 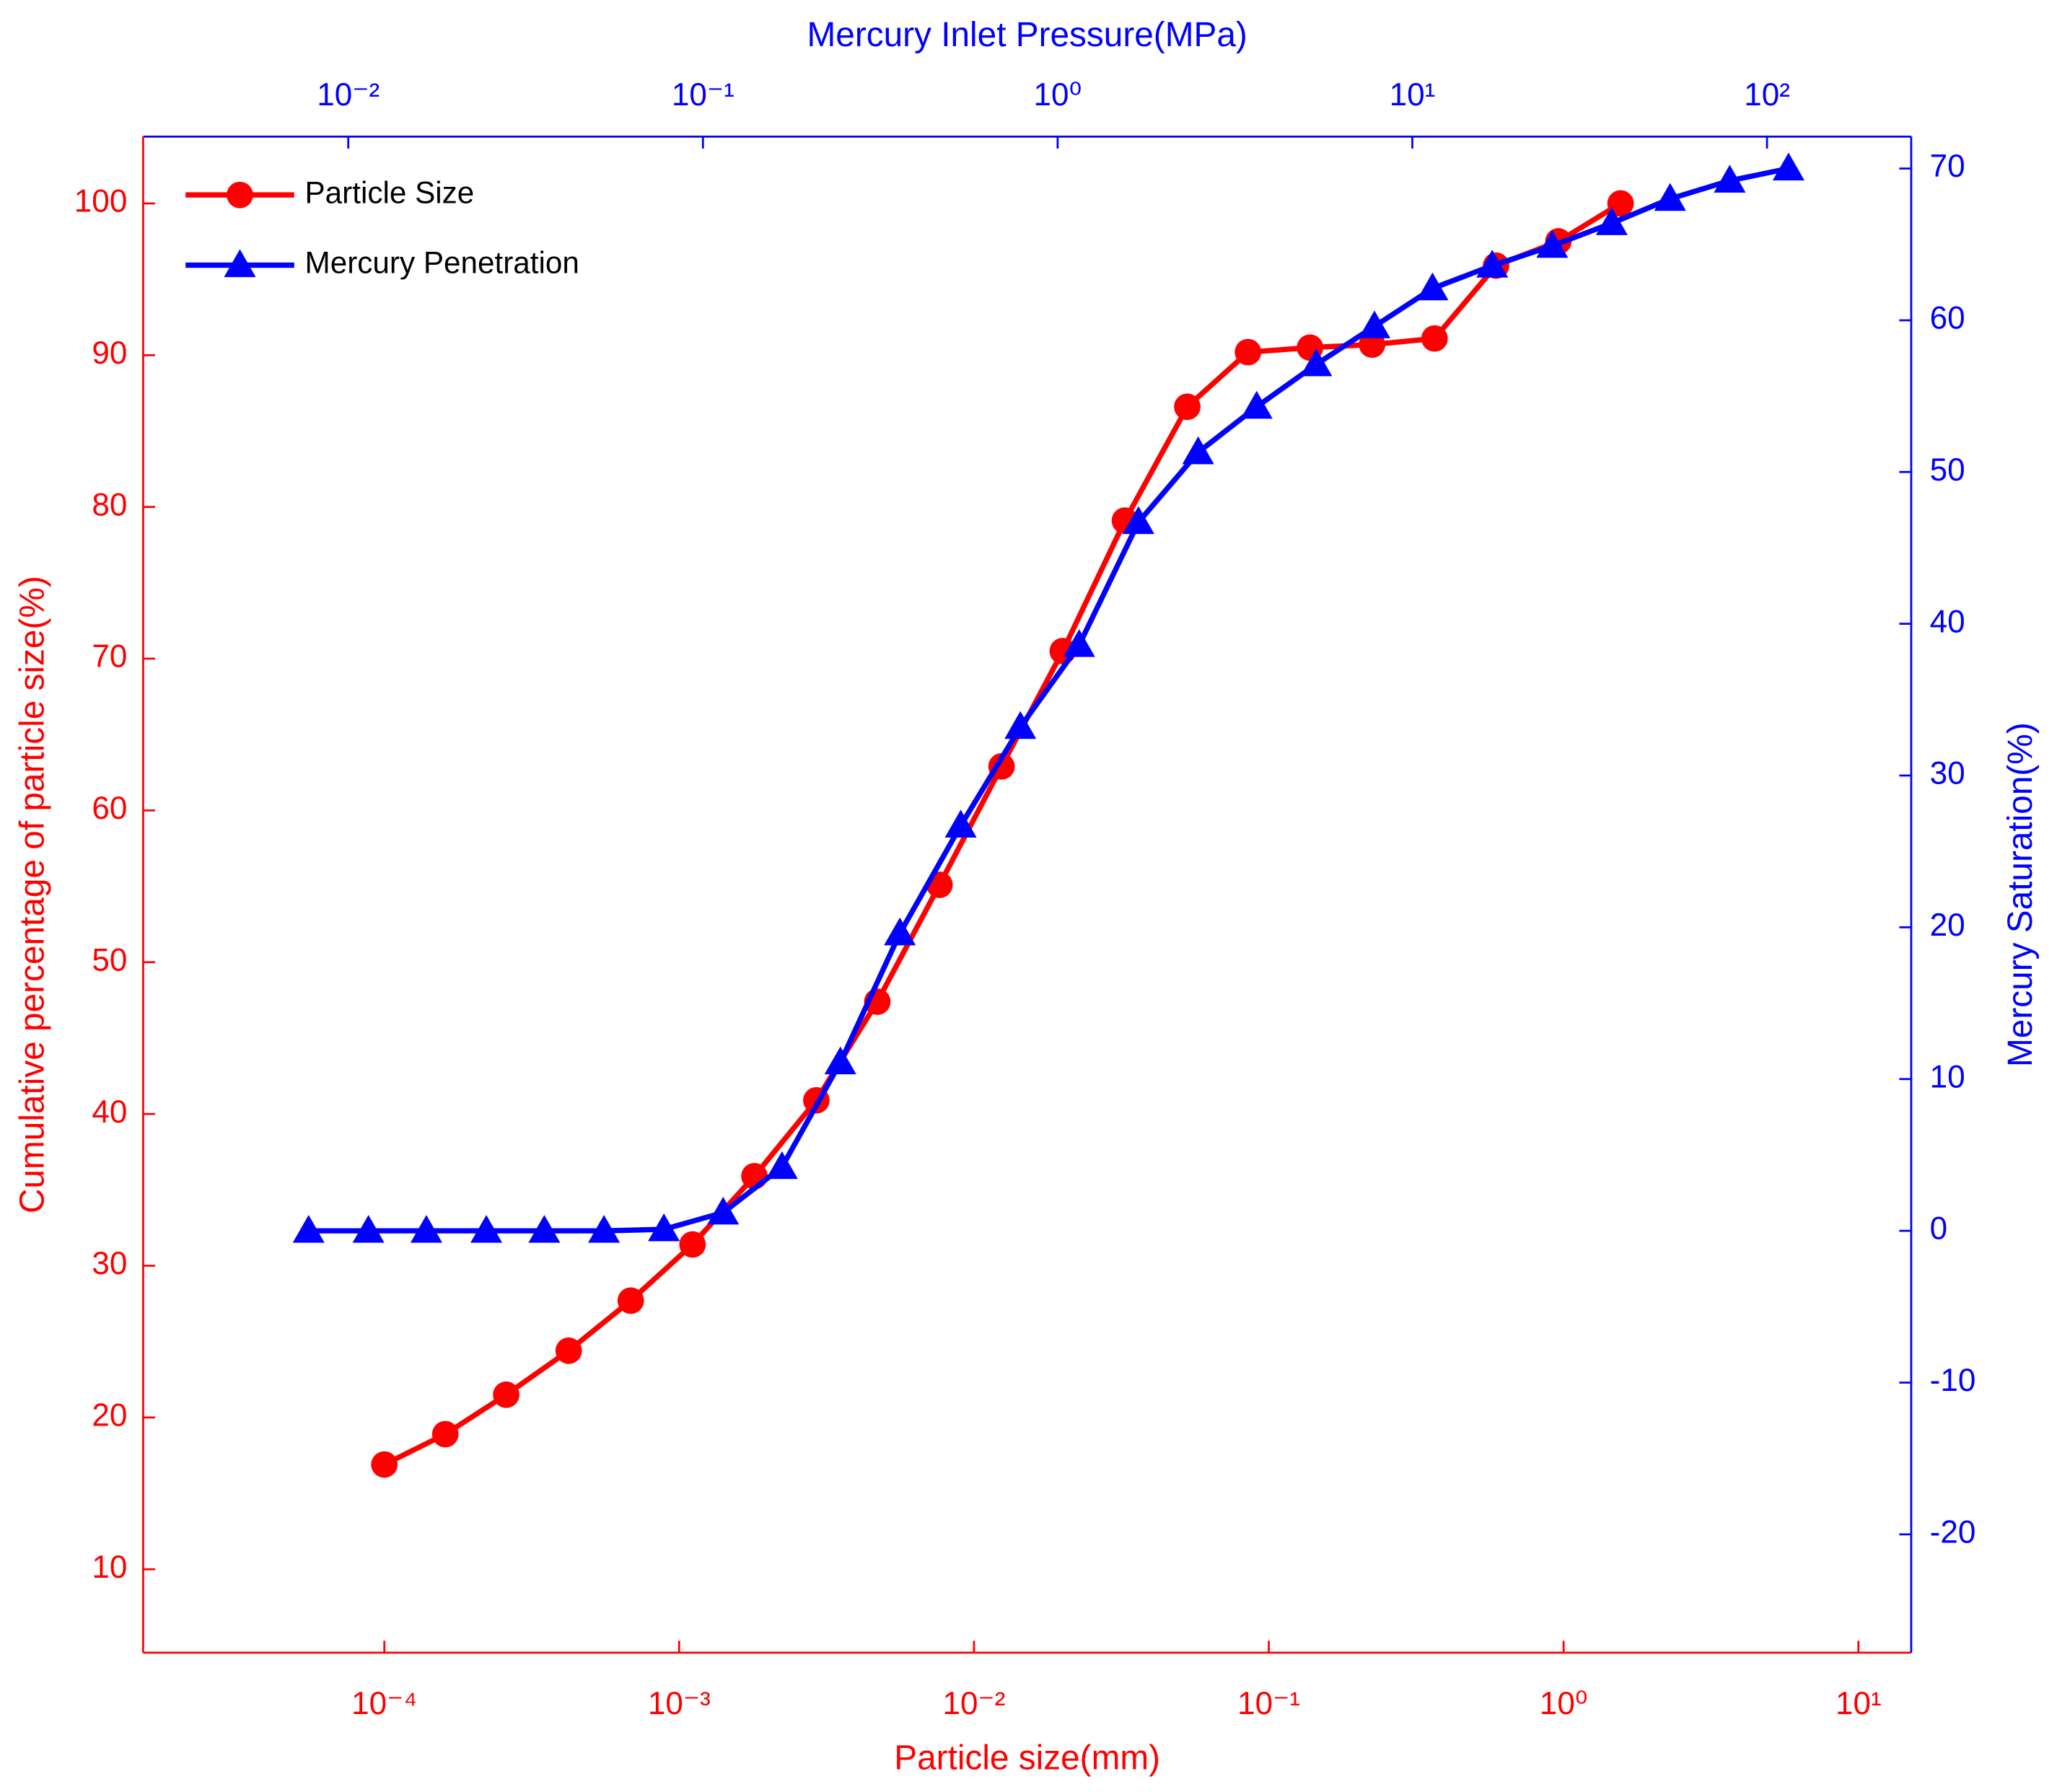 What do you see at coordinates (1953, 1532) in the screenshot?
I see `y2-tick-label: -20` at bounding box center [1953, 1532].